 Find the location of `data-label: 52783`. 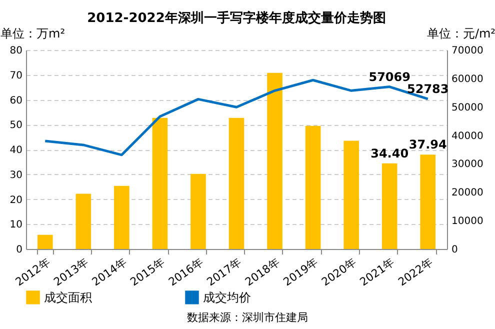

data-label: 52783 is located at coordinates (427, 89).